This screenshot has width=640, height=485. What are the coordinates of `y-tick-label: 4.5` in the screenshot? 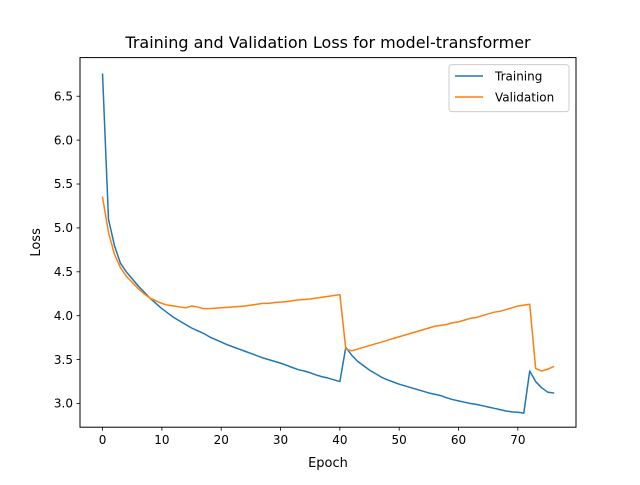 It's located at (63, 272).